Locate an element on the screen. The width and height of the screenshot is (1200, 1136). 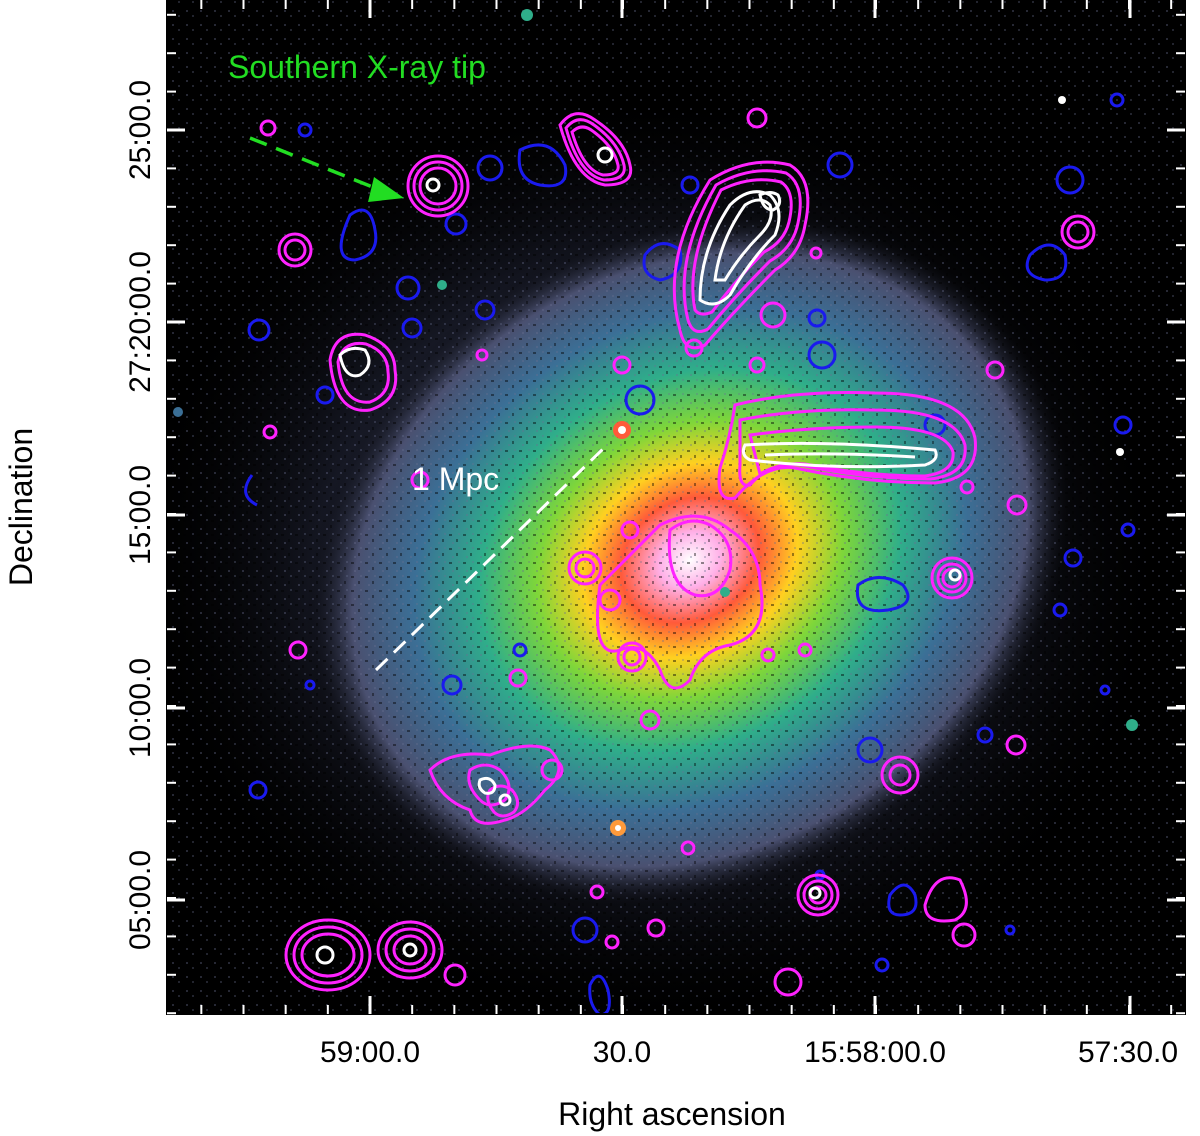
x-tick-label: 15:58:00.0 is located at coordinates (875, 1052).